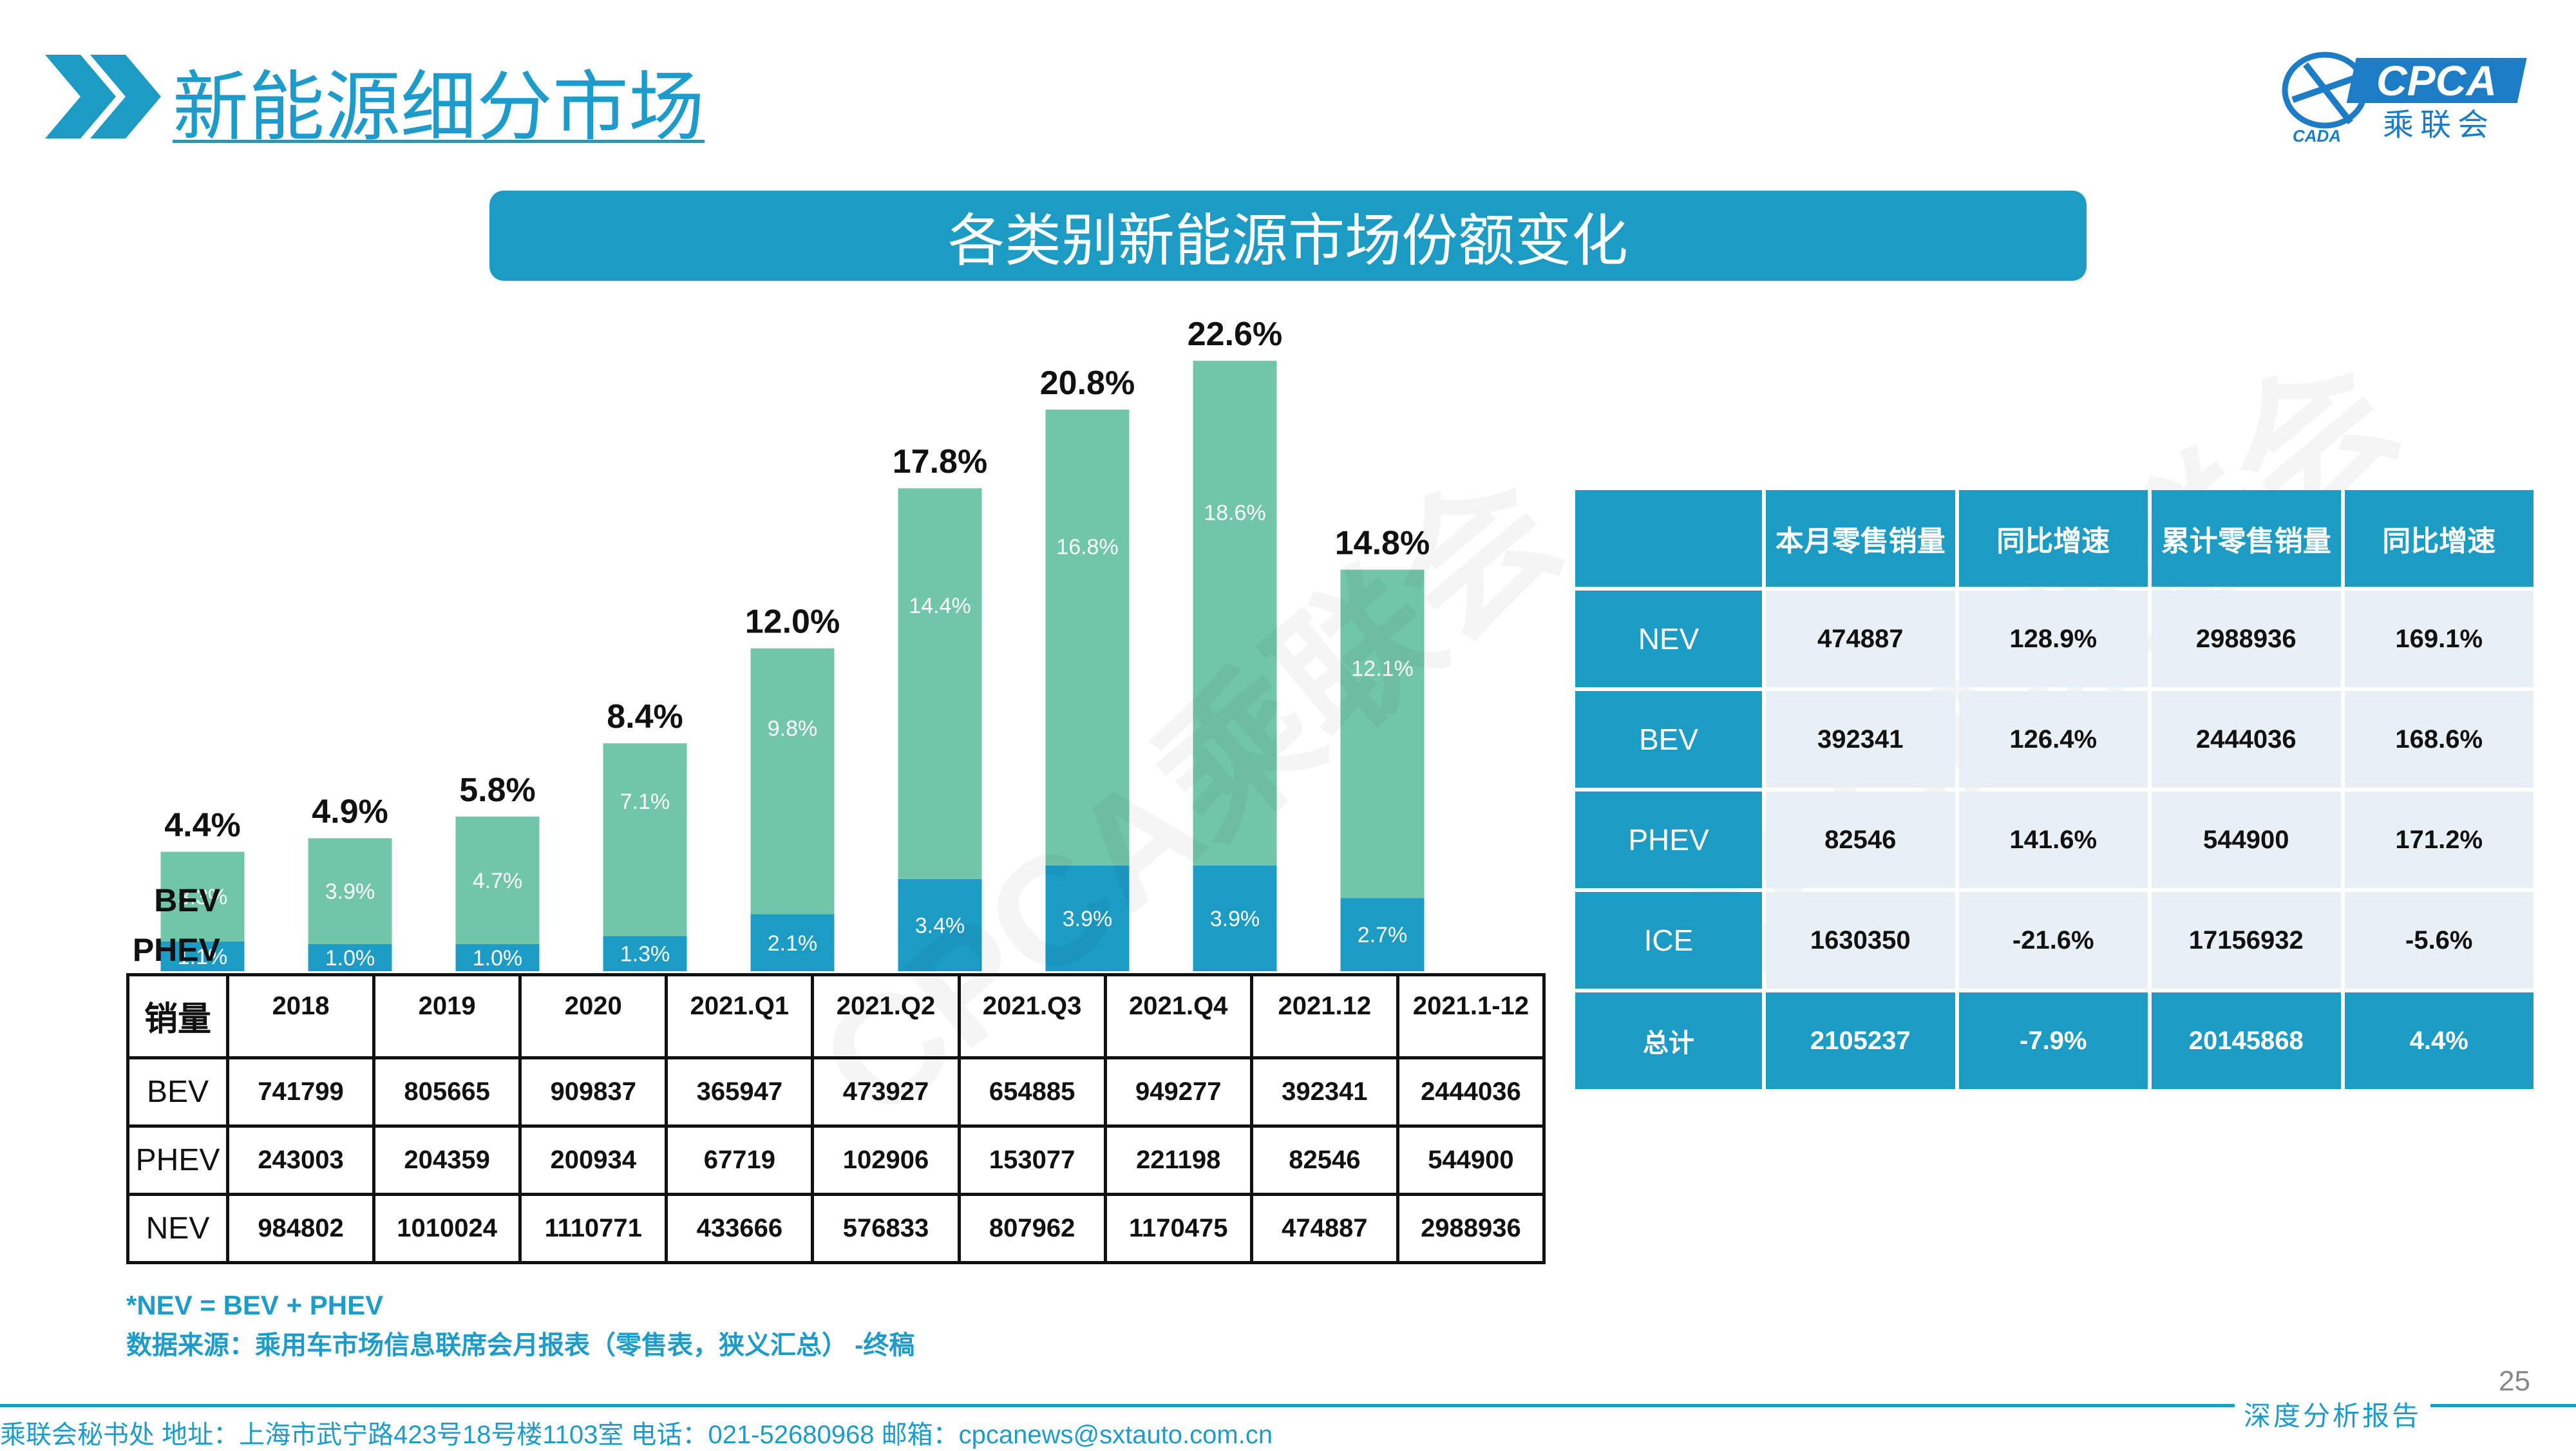 The image size is (2576, 1451). I want to click on summary-cell: 141.6%, so click(2053, 840).